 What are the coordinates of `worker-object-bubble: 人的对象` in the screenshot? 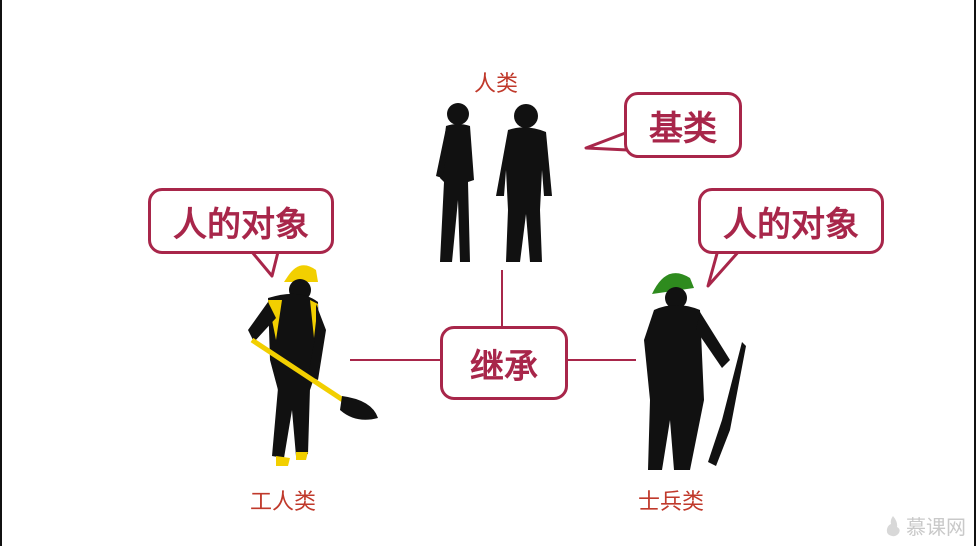 It's located at (241, 221).